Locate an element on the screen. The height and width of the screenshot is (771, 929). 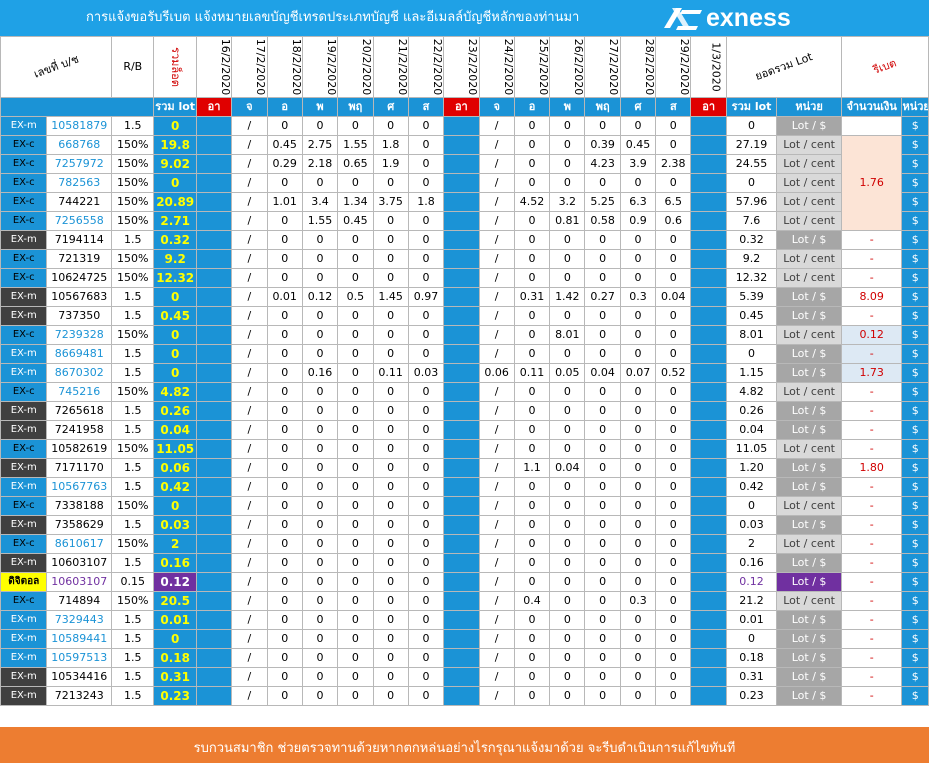
account-type: EX-c is located at coordinates (24, 259).